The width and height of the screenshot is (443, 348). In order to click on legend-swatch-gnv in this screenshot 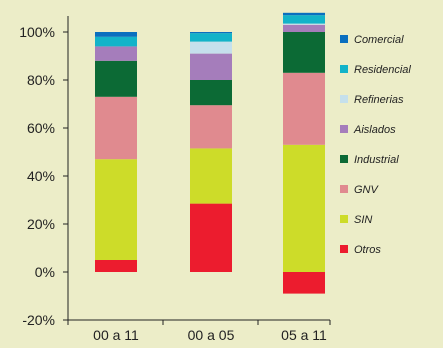, I will do `click(344, 189)`.